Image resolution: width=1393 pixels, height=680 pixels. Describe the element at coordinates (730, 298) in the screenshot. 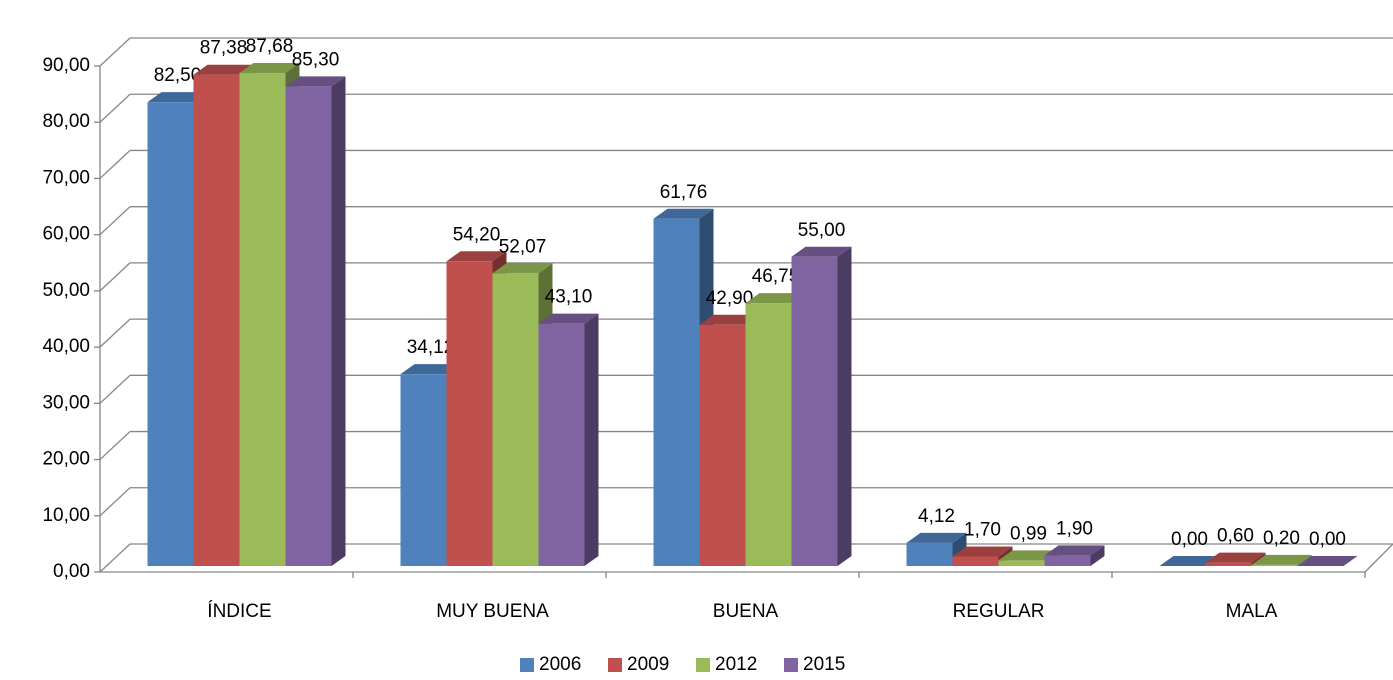

I see `data-label: 42,90` at that location.